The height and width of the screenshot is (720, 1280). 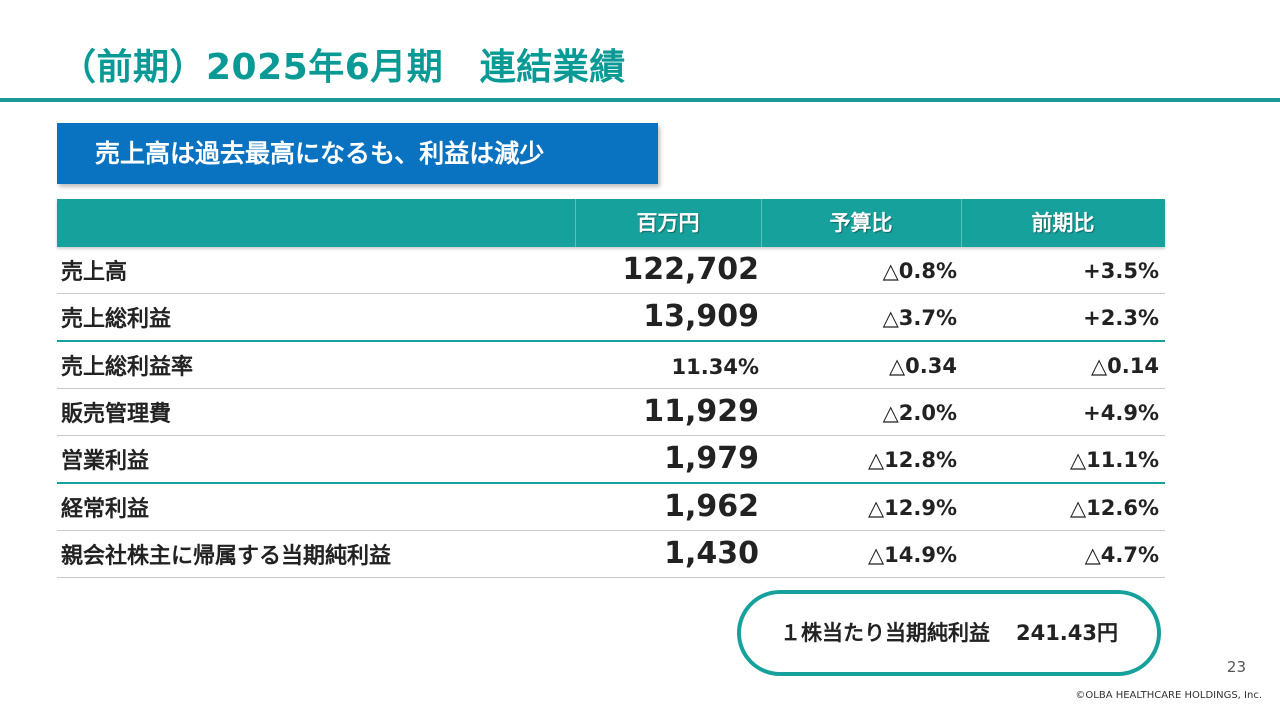 I want to click on table-row: 売上総利益 13,909 △3.7% +2.3%, so click(x=611, y=318).